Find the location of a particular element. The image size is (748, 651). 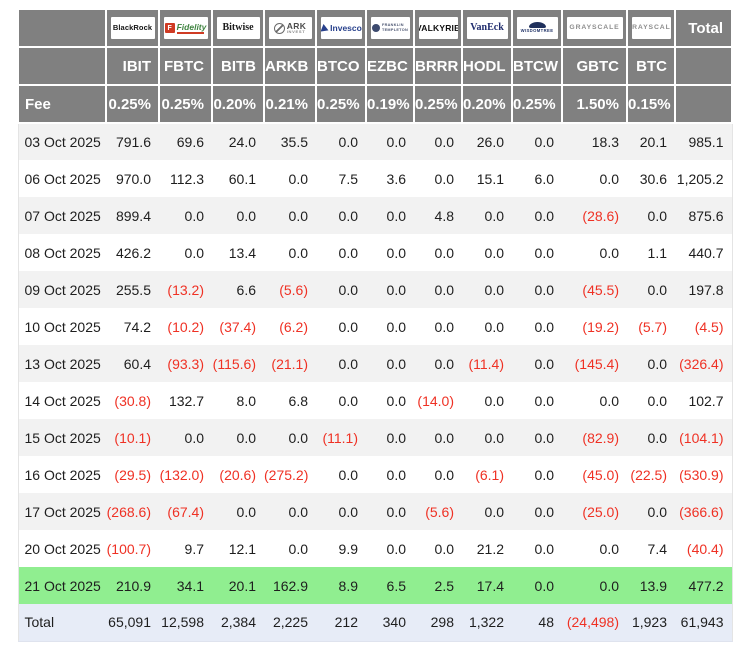

flow-value-cell: 2.5 is located at coordinates (444, 585).